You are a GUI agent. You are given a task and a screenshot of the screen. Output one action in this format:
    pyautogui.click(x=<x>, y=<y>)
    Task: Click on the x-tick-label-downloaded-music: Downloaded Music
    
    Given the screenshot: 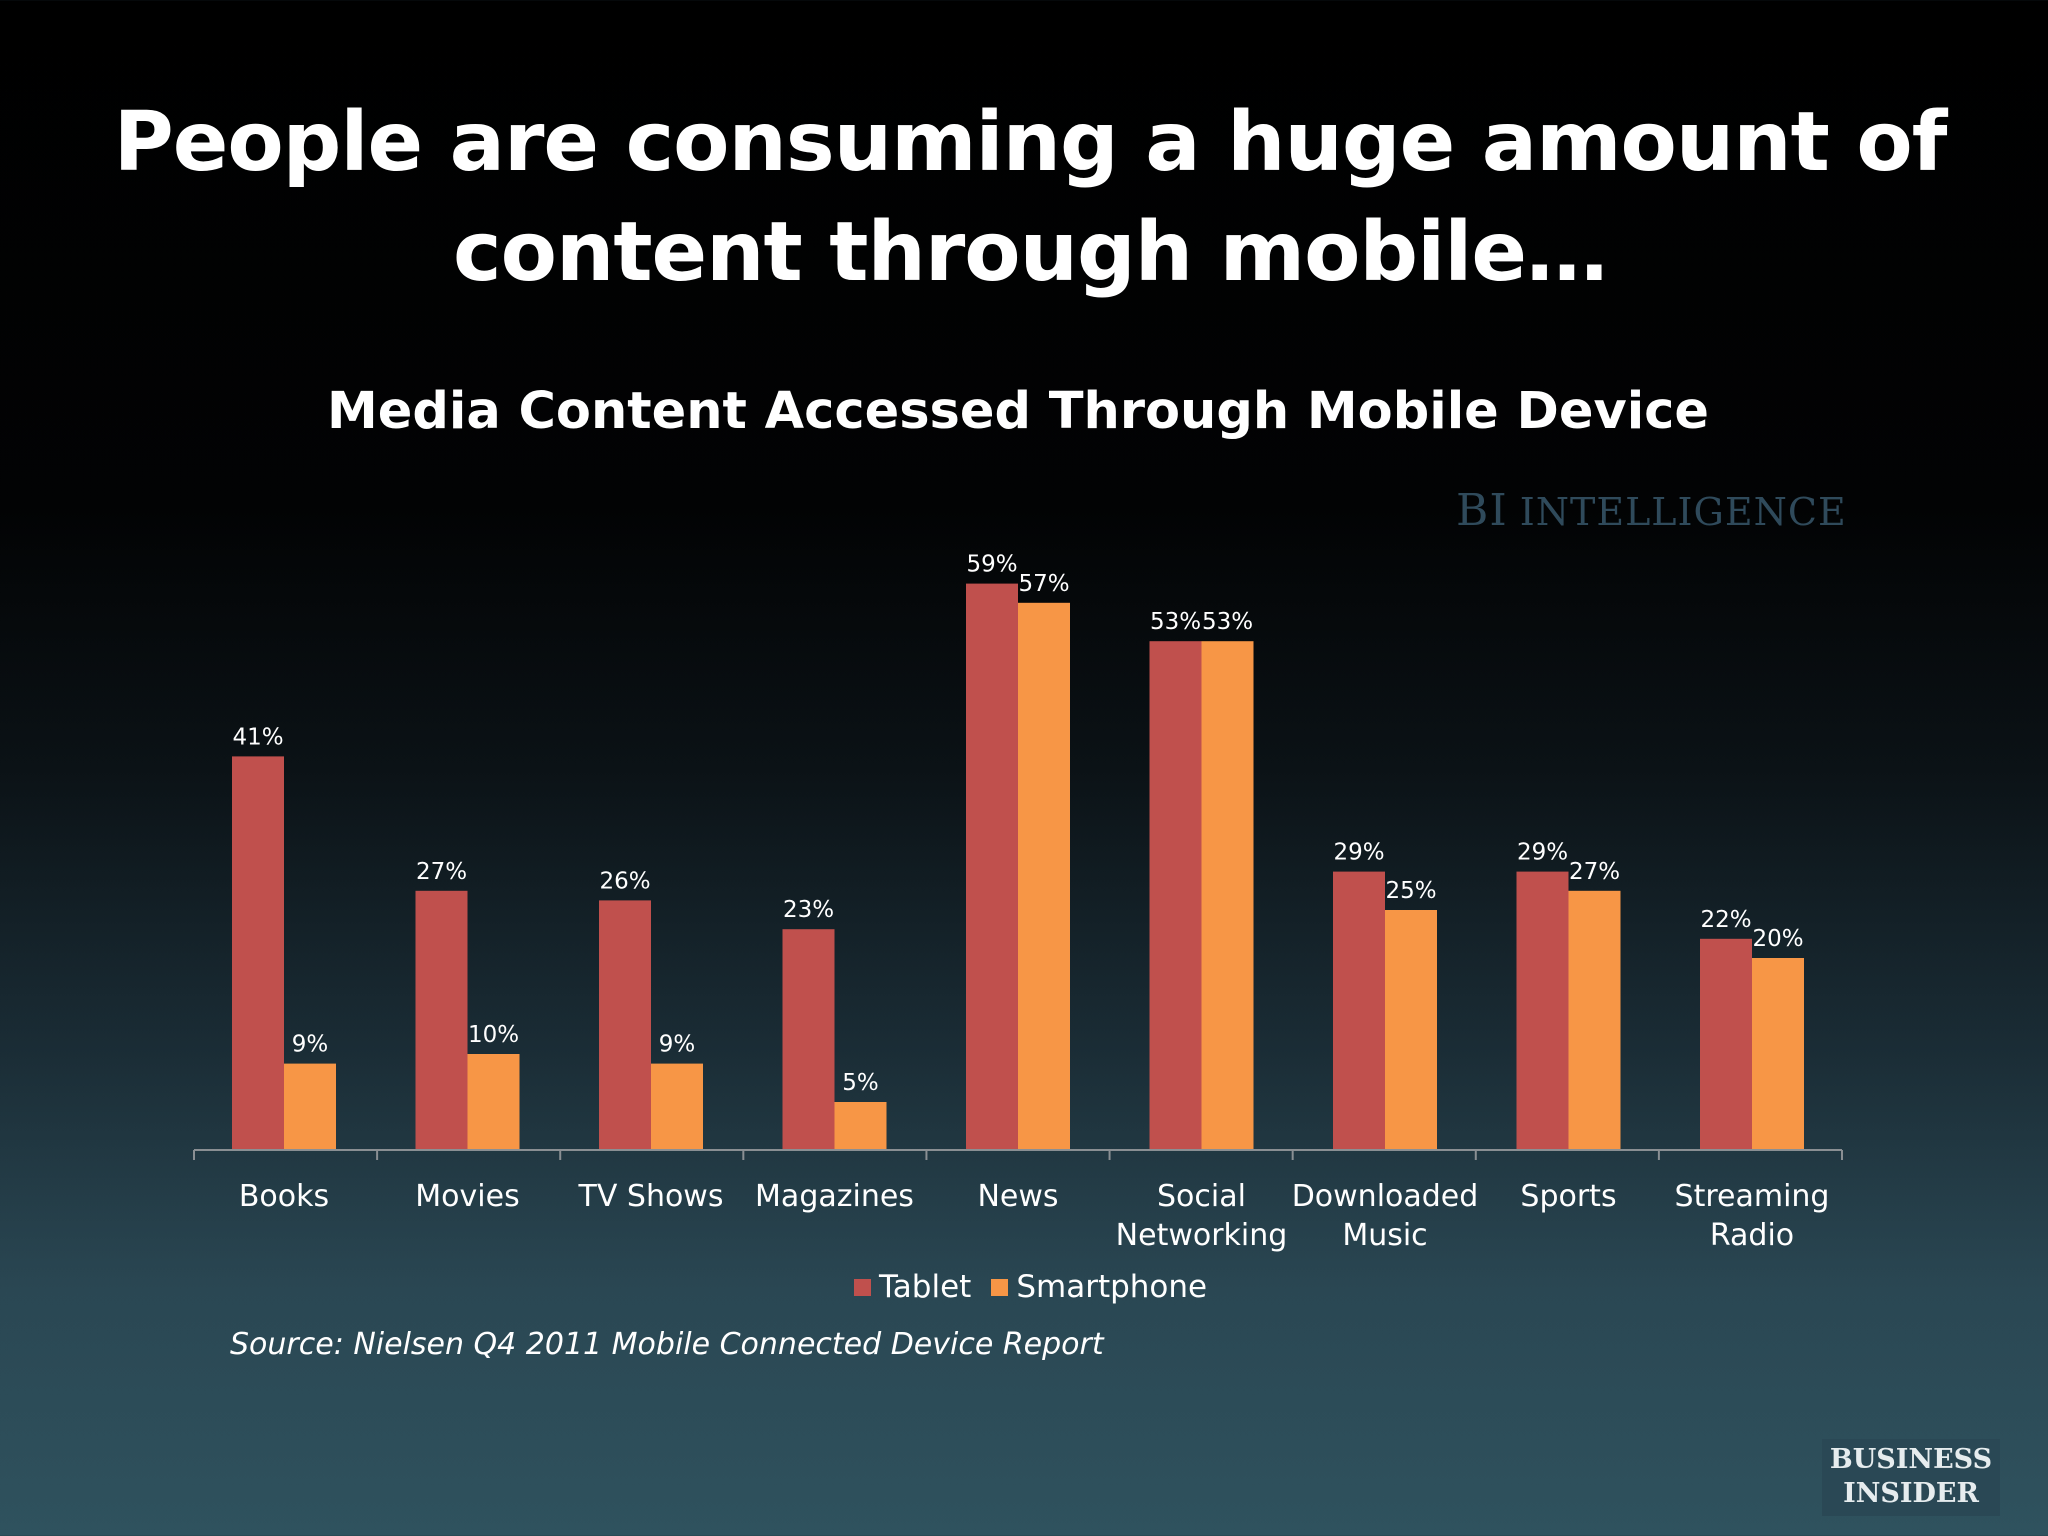 What is the action you would take?
    pyautogui.click(x=1385, y=1216)
    